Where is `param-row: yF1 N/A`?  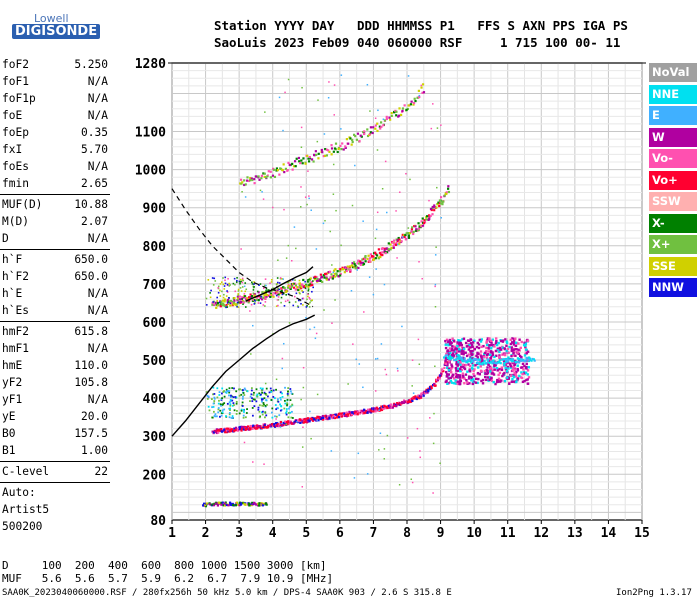 param-row: yF1 N/A is located at coordinates (55, 400).